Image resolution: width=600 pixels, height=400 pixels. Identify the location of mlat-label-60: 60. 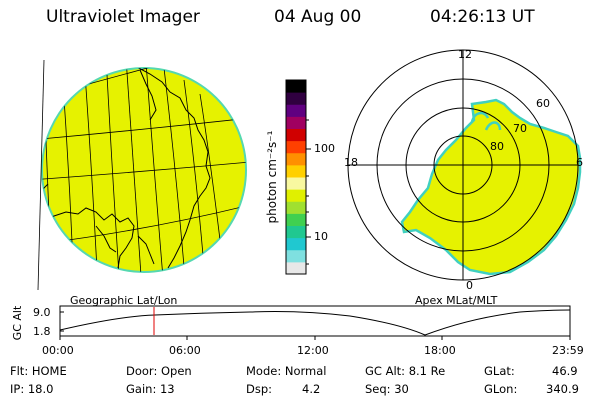
(543, 103).